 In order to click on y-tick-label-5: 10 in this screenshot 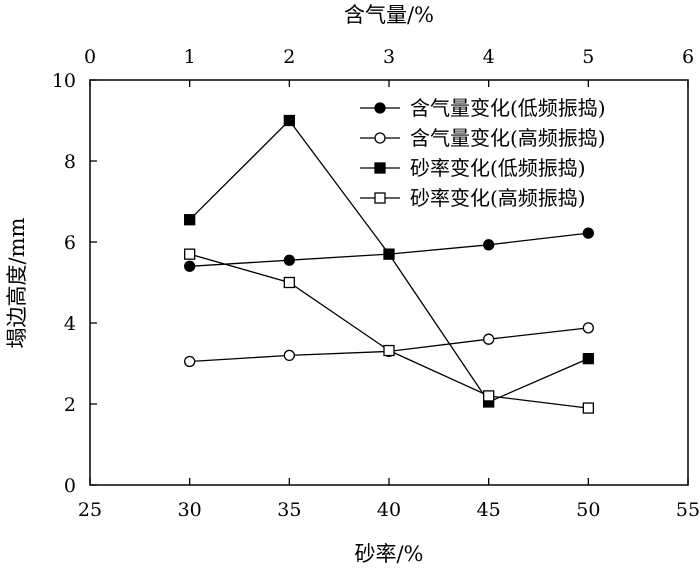, I will do `click(64, 81)`.